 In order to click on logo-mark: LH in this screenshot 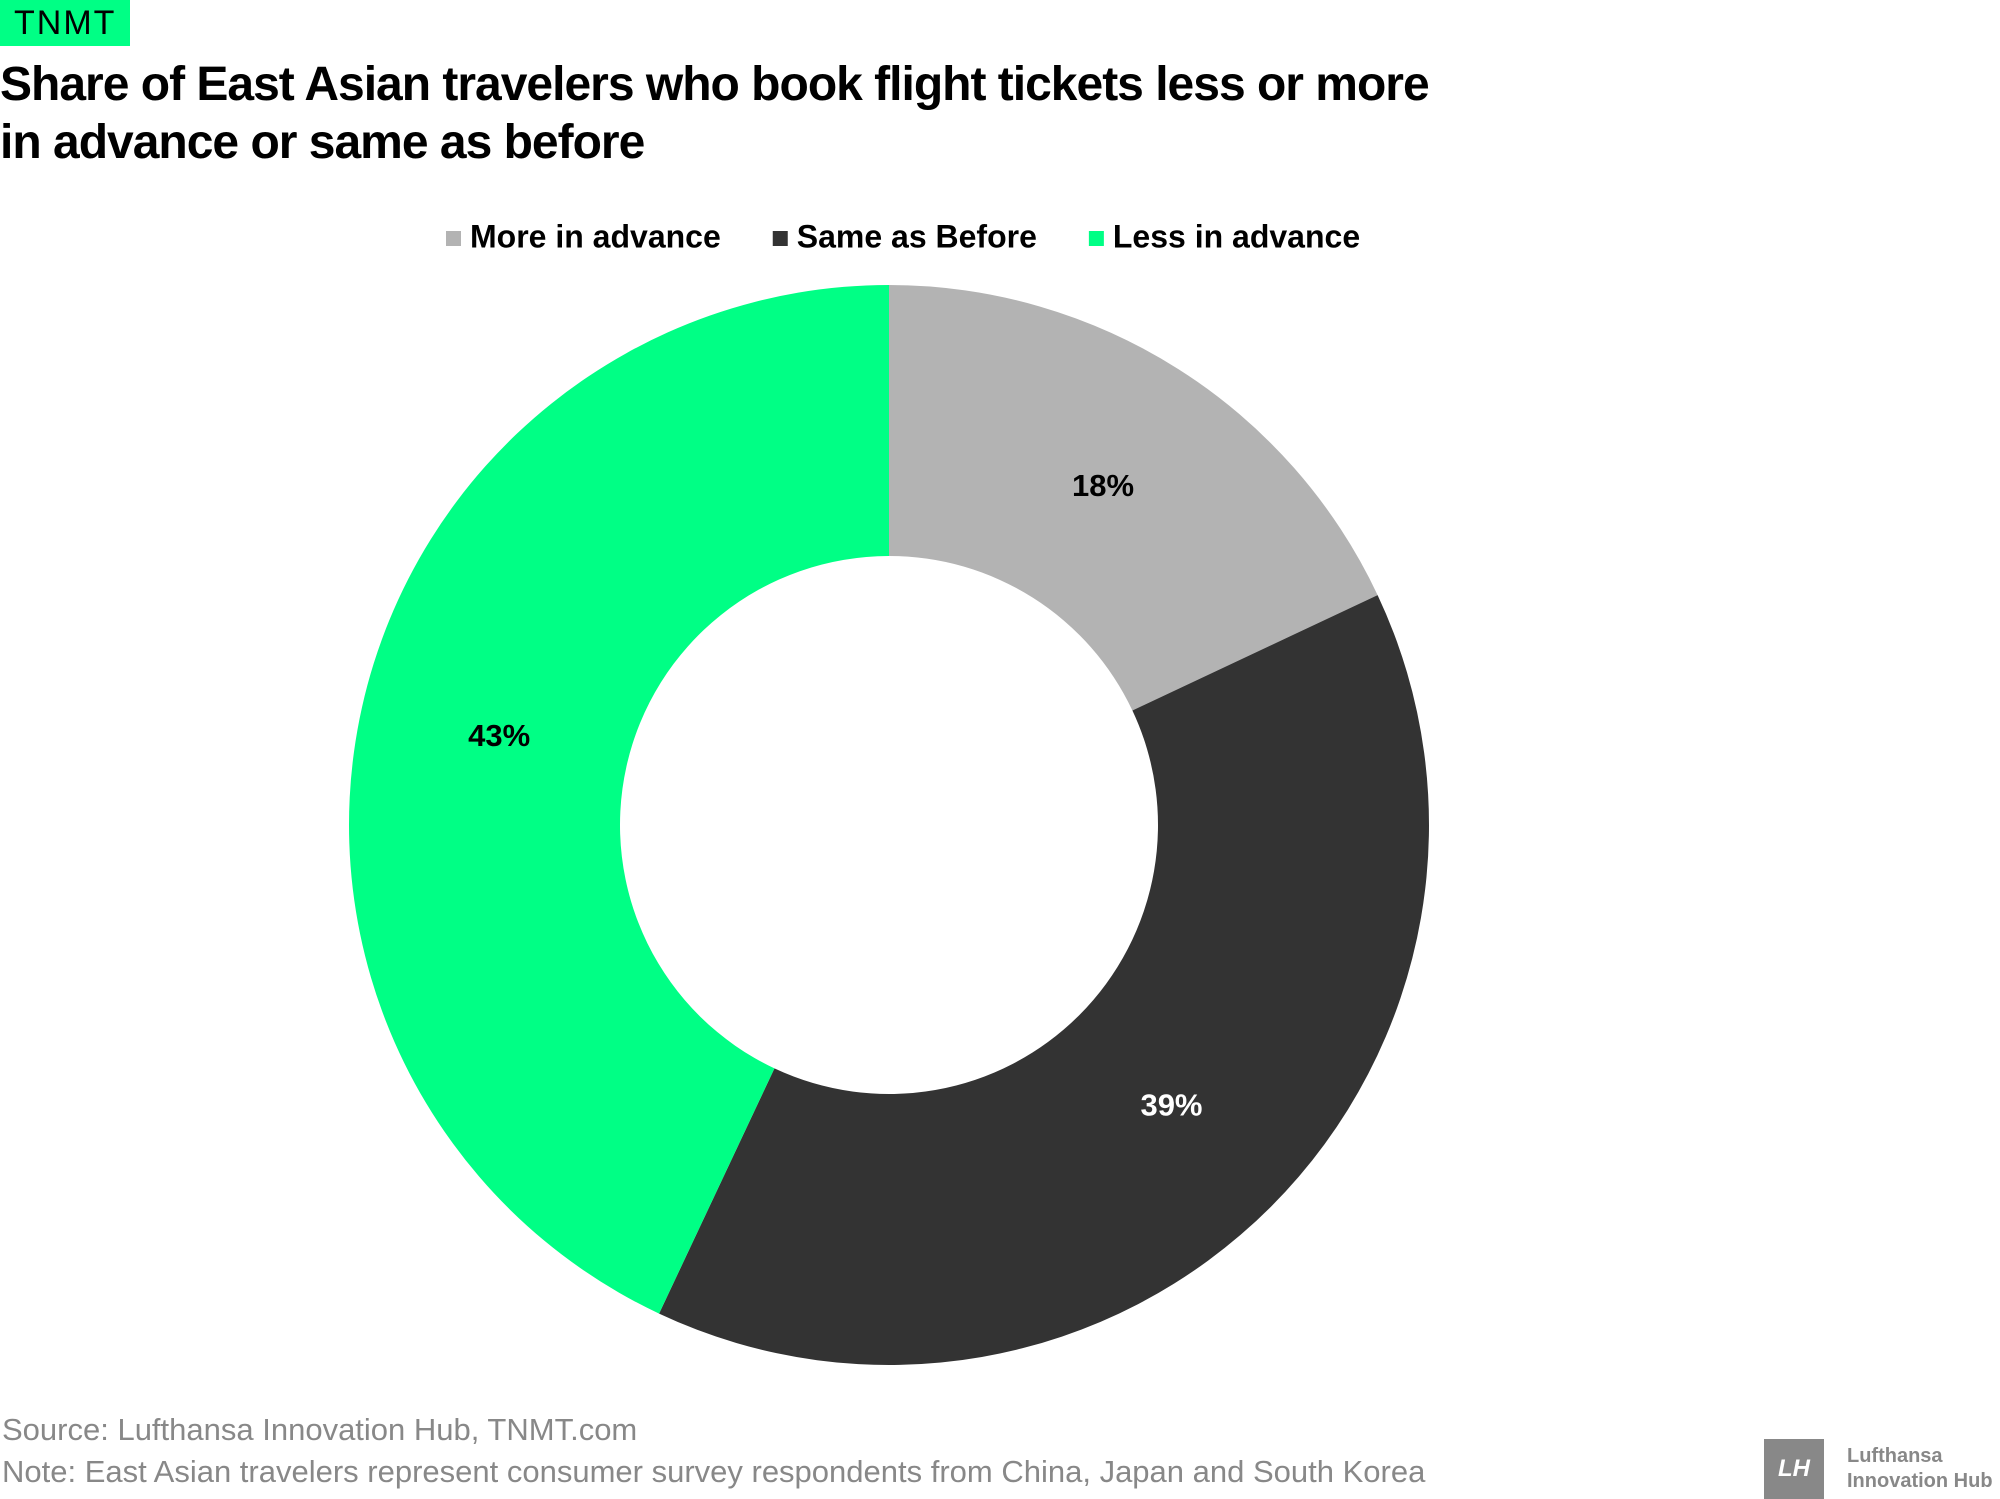, I will do `click(1794, 1469)`.